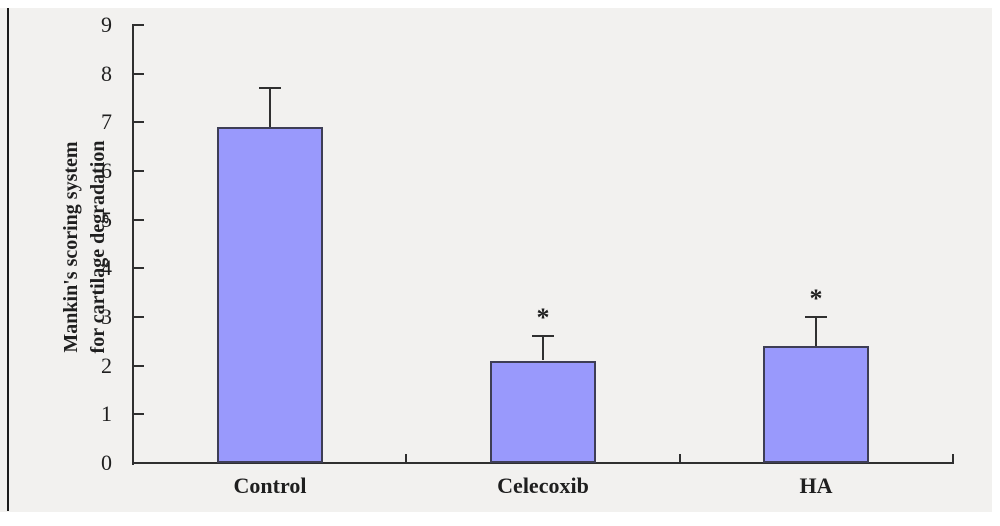 The width and height of the screenshot is (1000, 526). I want to click on y-tick-label: 9, so click(106, 24).